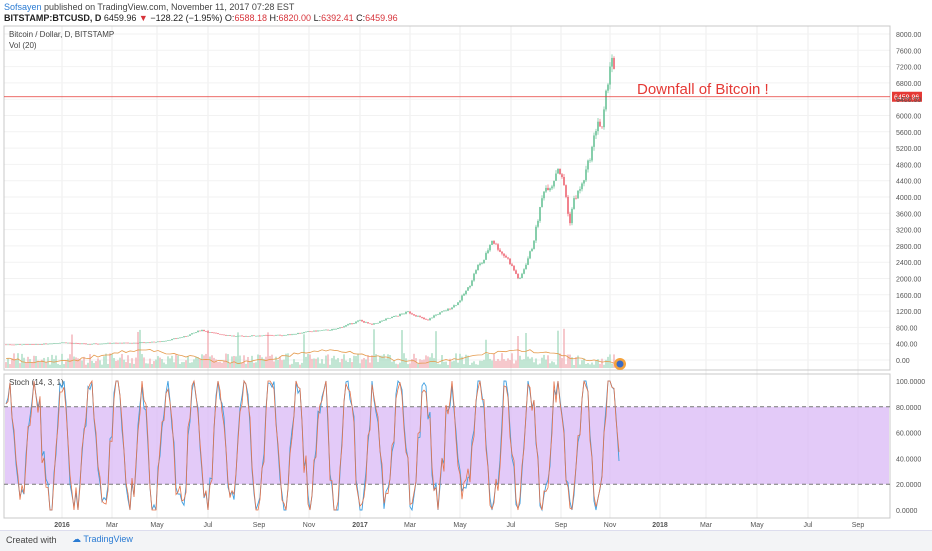 Image resolution: width=932 pixels, height=551 pixels. I want to click on annotation-text: Downfall of Bitcoin !, so click(703, 89).